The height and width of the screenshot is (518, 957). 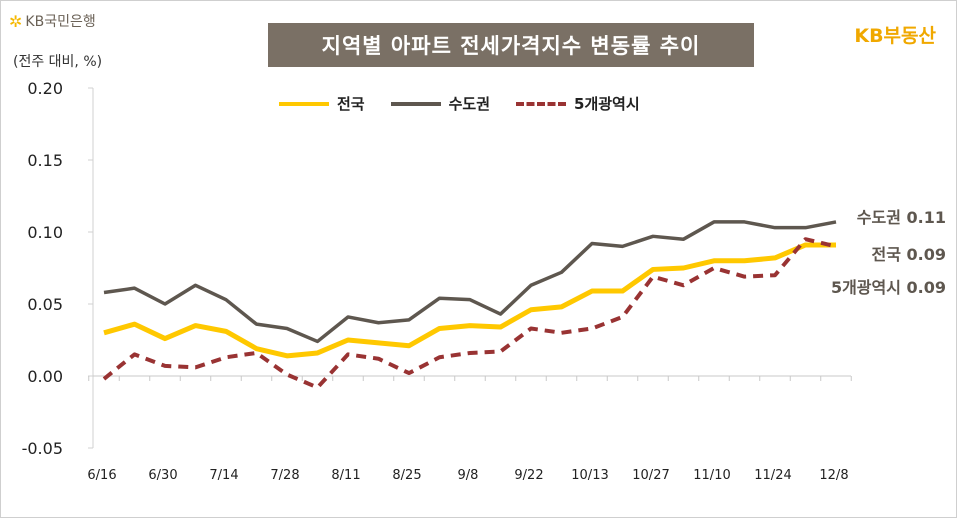 What do you see at coordinates (888, 287) in the screenshot?
I see `end-label-5cities: 5개광역시 0.09` at bounding box center [888, 287].